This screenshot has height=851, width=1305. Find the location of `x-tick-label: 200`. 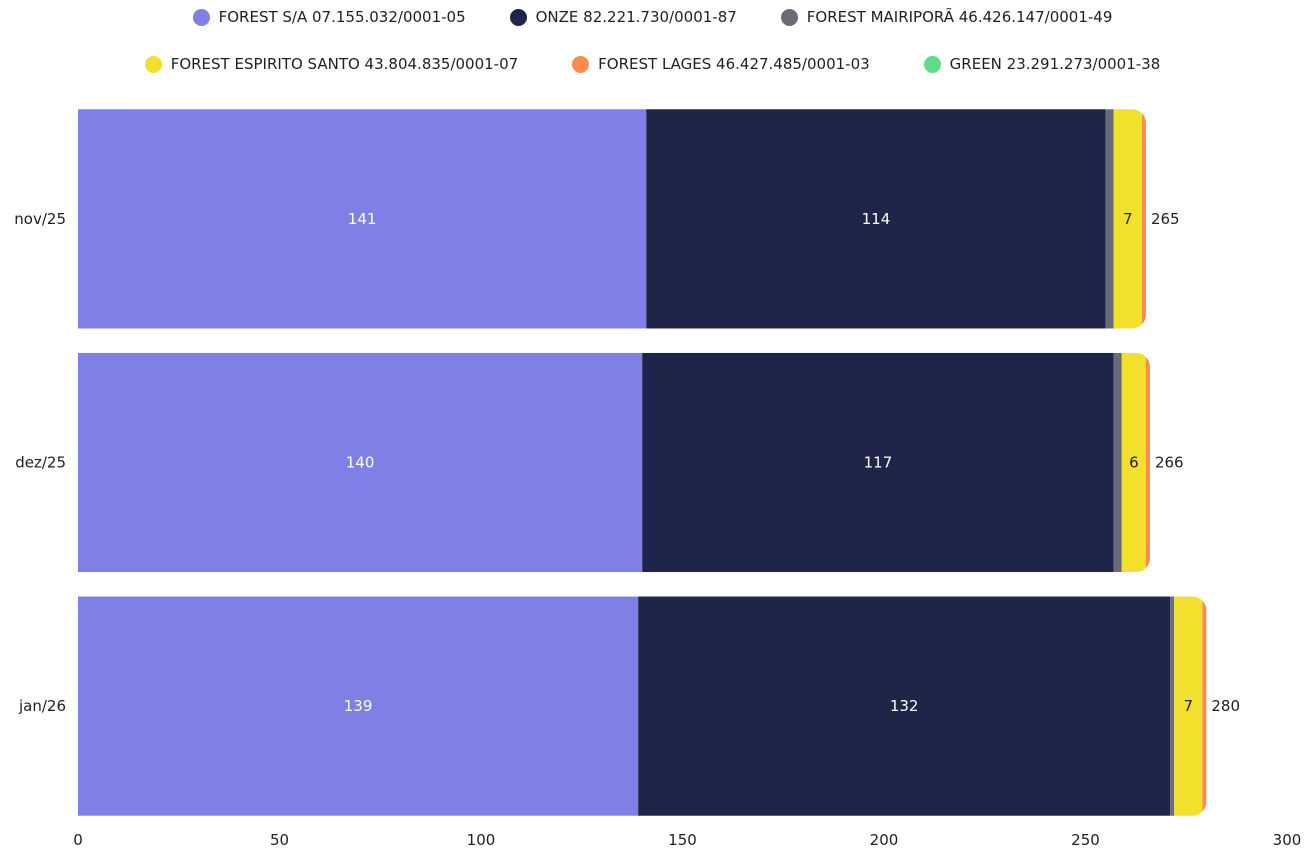

x-tick-label: 200 is located at coordinates (884, 840).